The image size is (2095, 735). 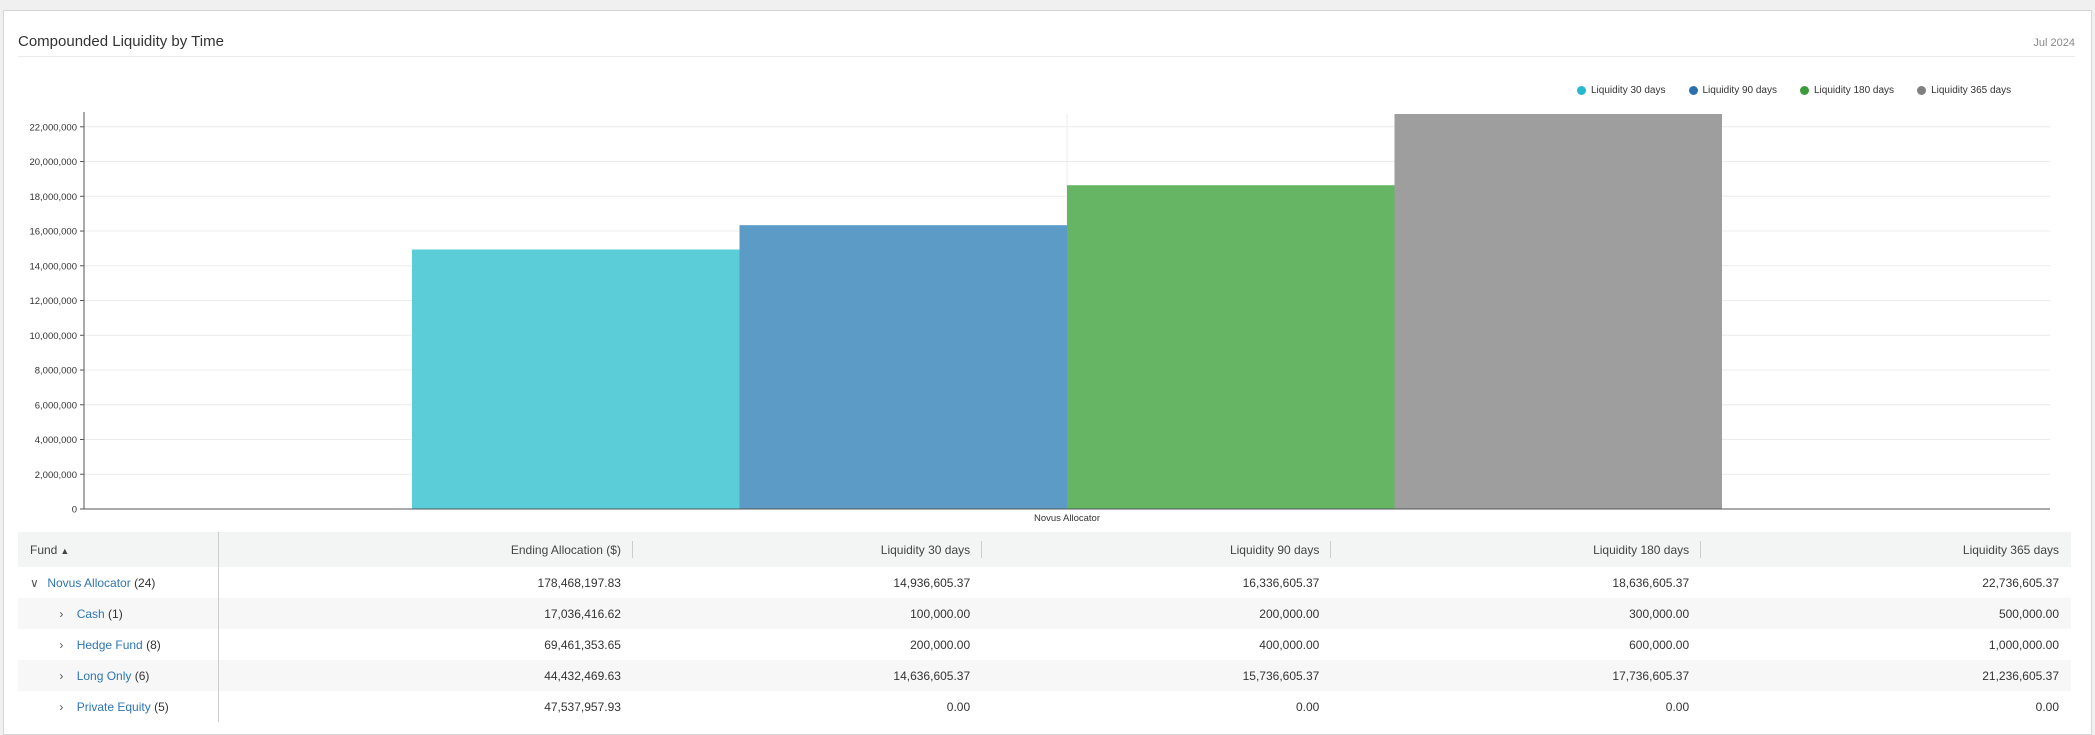 What do you see at coordinates (56, 371) in the screenshot?
I see `y-tick-label: 8,000,000` at bounding box center [56, 371].